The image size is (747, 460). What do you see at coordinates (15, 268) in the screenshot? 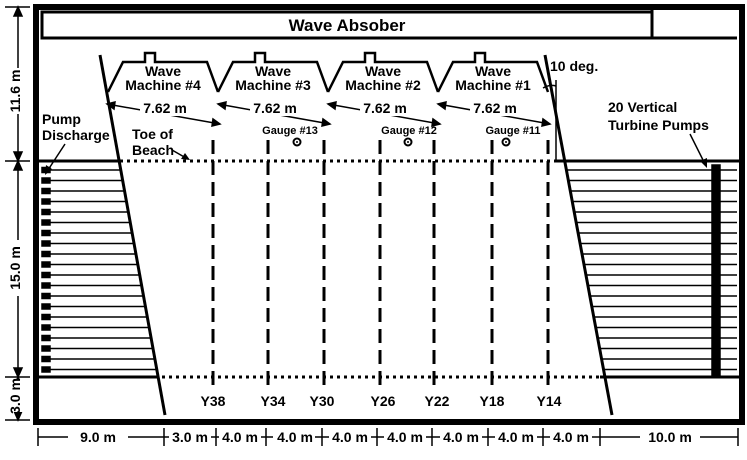
I see `dim-15-0m: 15.0 m` at bounding box center [15, 268].